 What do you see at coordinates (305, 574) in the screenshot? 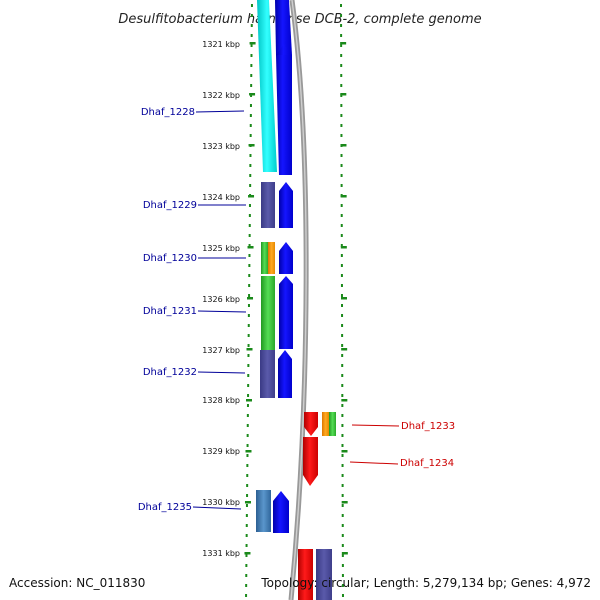
I see `gene-arrow-bottom` at bounding box center [305, 574].